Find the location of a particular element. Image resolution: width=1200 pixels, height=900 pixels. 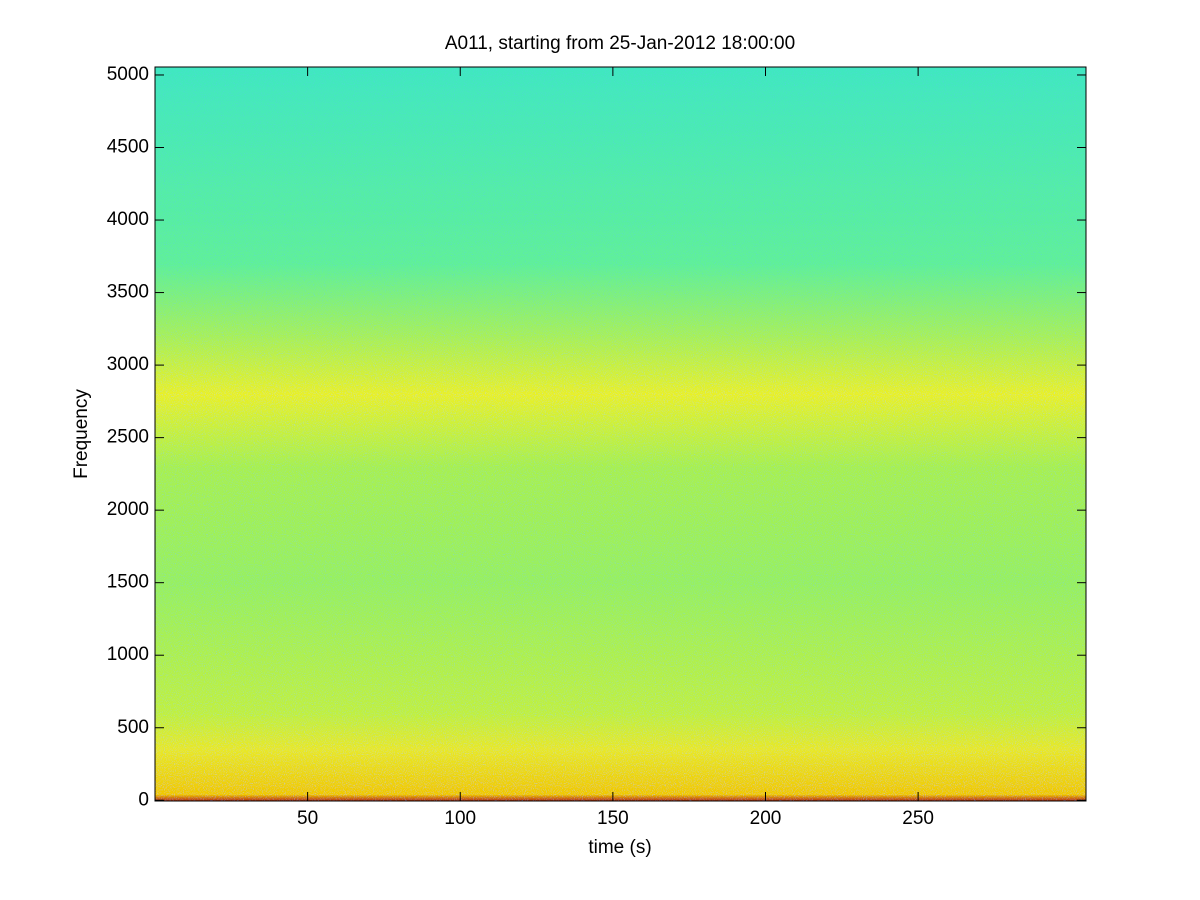

y-tick-label: 4000 is located at coordinates (128, 219).